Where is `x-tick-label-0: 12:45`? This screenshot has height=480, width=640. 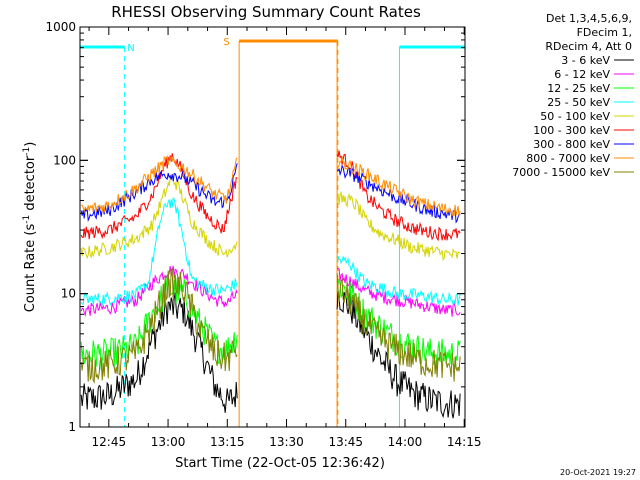
x-tick-label-0: 12:45 is located at coordinates (109, 442).